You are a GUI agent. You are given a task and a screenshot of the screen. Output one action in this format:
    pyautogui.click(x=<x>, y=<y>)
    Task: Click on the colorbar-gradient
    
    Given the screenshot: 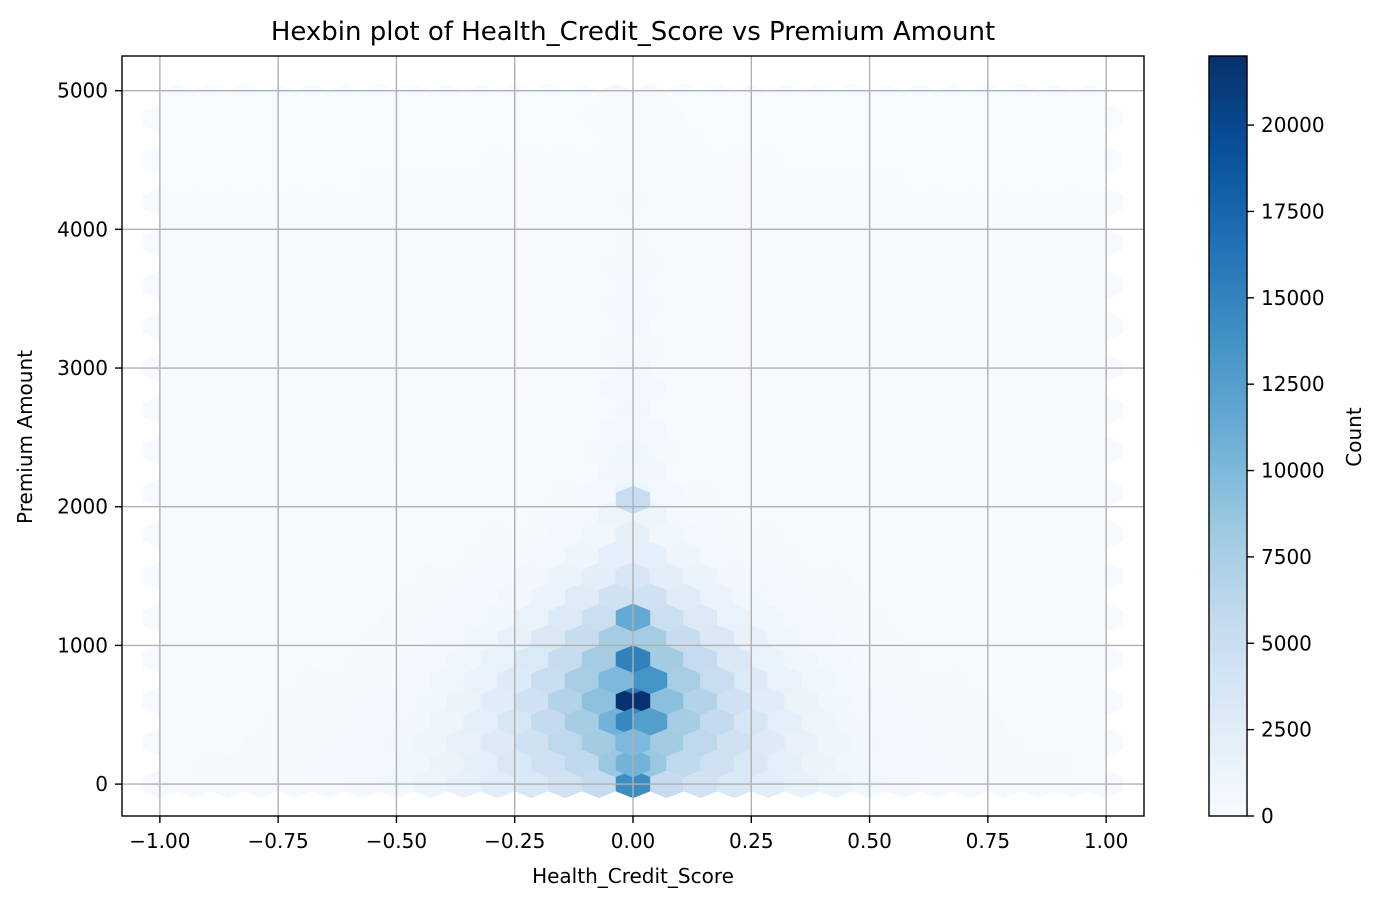 What is the action you would take?
    pyautogui.click(x=1228, y=436)
    